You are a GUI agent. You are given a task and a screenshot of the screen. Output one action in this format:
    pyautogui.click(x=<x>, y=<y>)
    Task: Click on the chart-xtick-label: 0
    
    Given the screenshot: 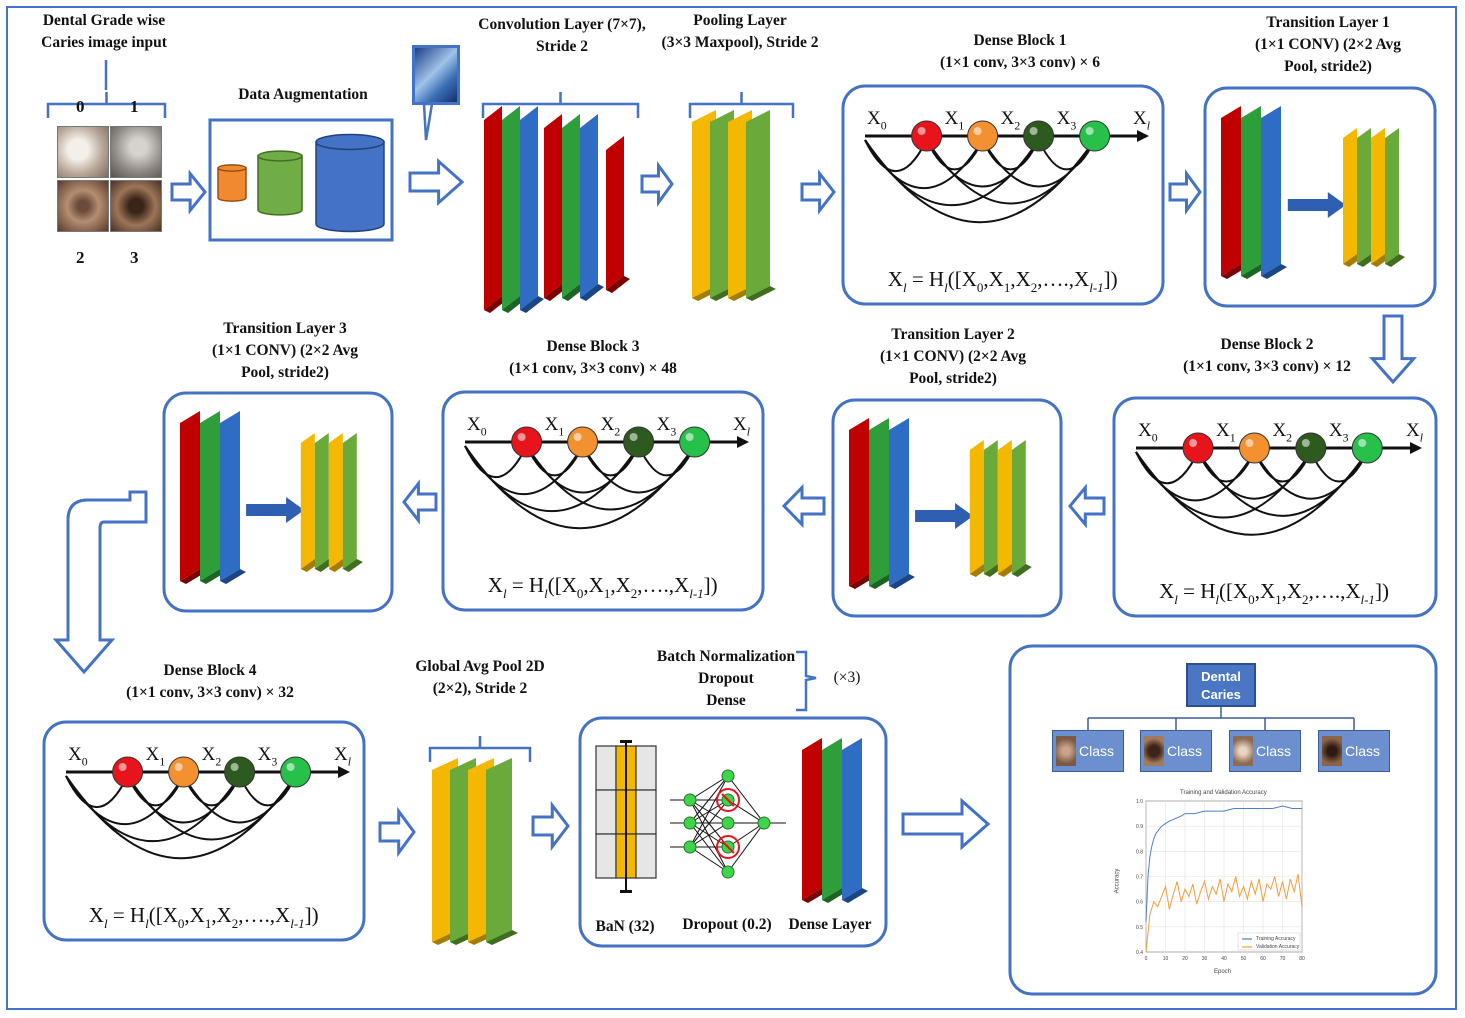 What is the action you would take?
    pyautogui.click(x=1146, y=959)
    